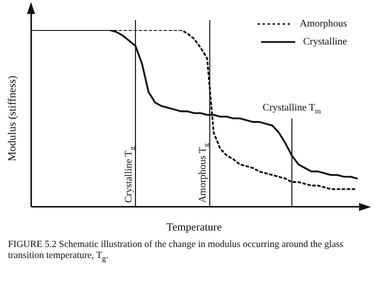 This screenshot has width=375, height=281. What do you see at coordinates (325, 42) in the screenshot?
I see `legend-label: Crystalline` at bounding box center [325, 42].